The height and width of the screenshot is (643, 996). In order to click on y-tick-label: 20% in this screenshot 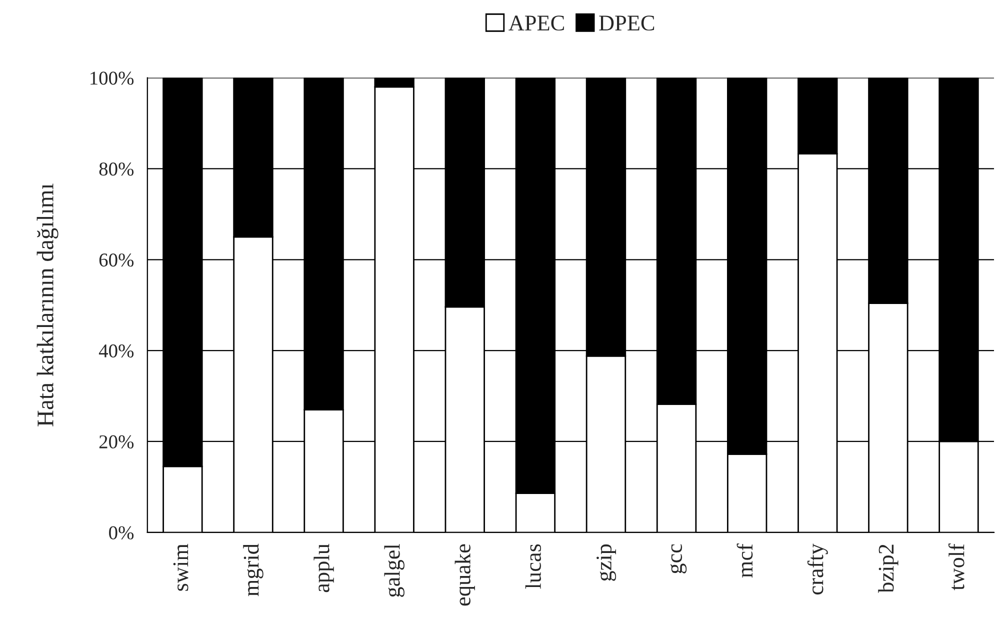, I will do `click(116, 441)`.